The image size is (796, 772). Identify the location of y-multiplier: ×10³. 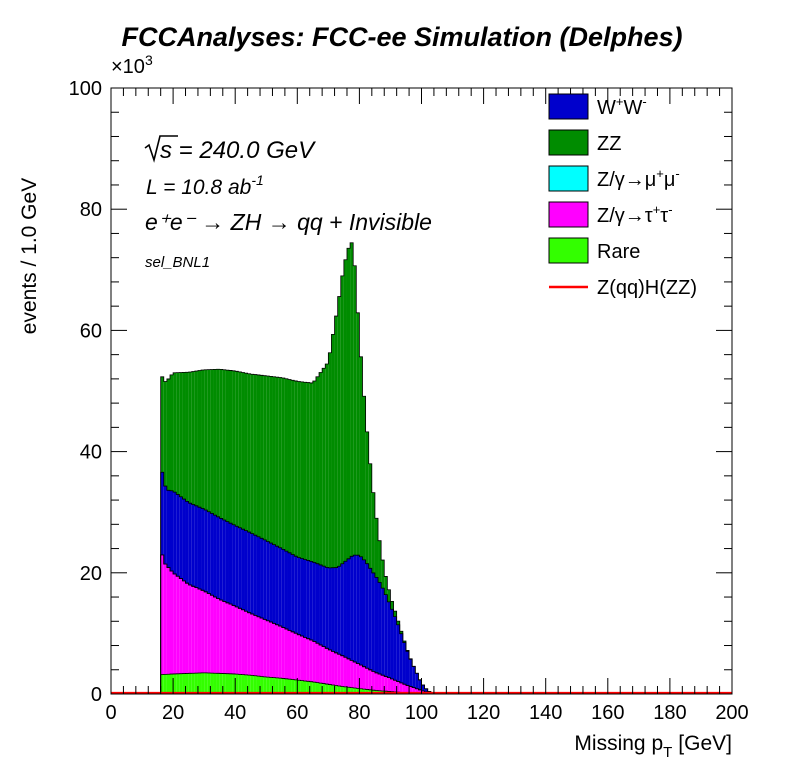
(132, 65).